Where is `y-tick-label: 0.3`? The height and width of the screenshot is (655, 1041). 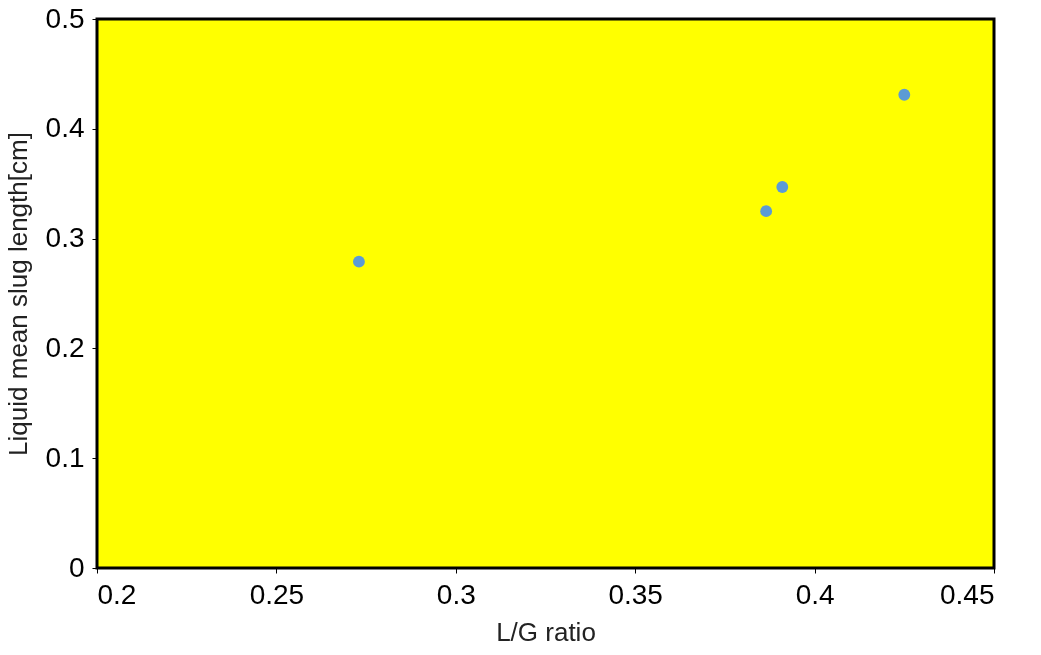 y-tick-label: 0.3 is located at coordinates (65, 238).